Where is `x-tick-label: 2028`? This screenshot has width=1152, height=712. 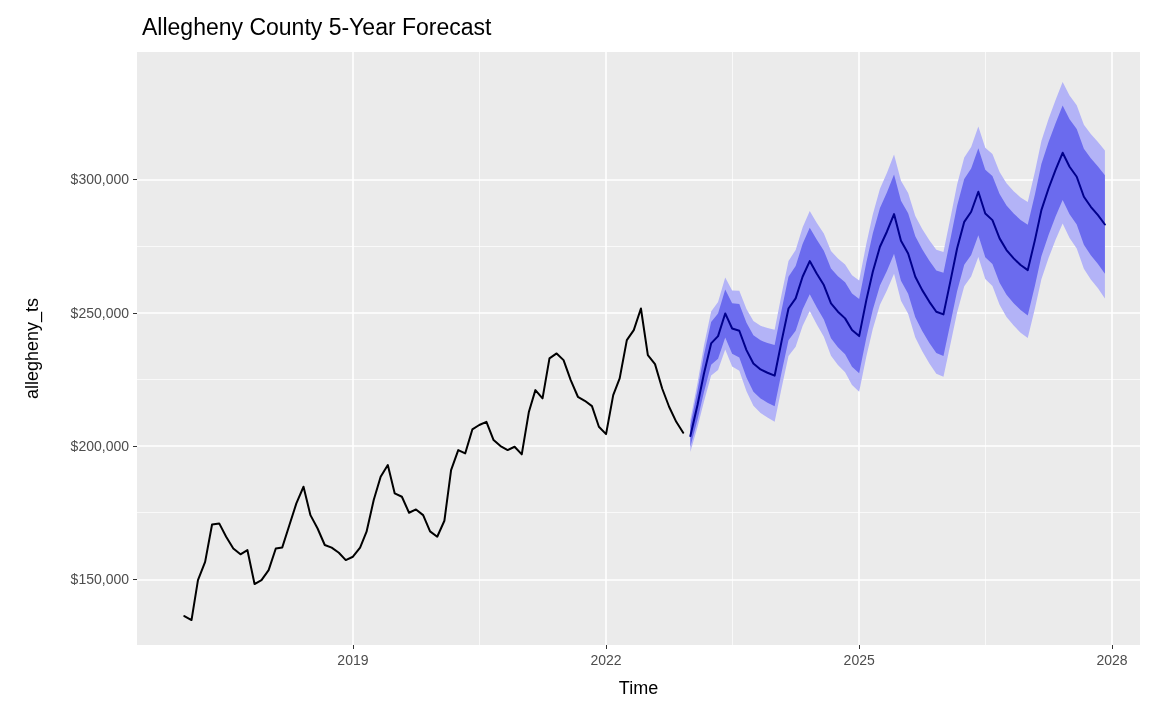 x-tick-label: 2028 is located at coordinates (1112, 660).